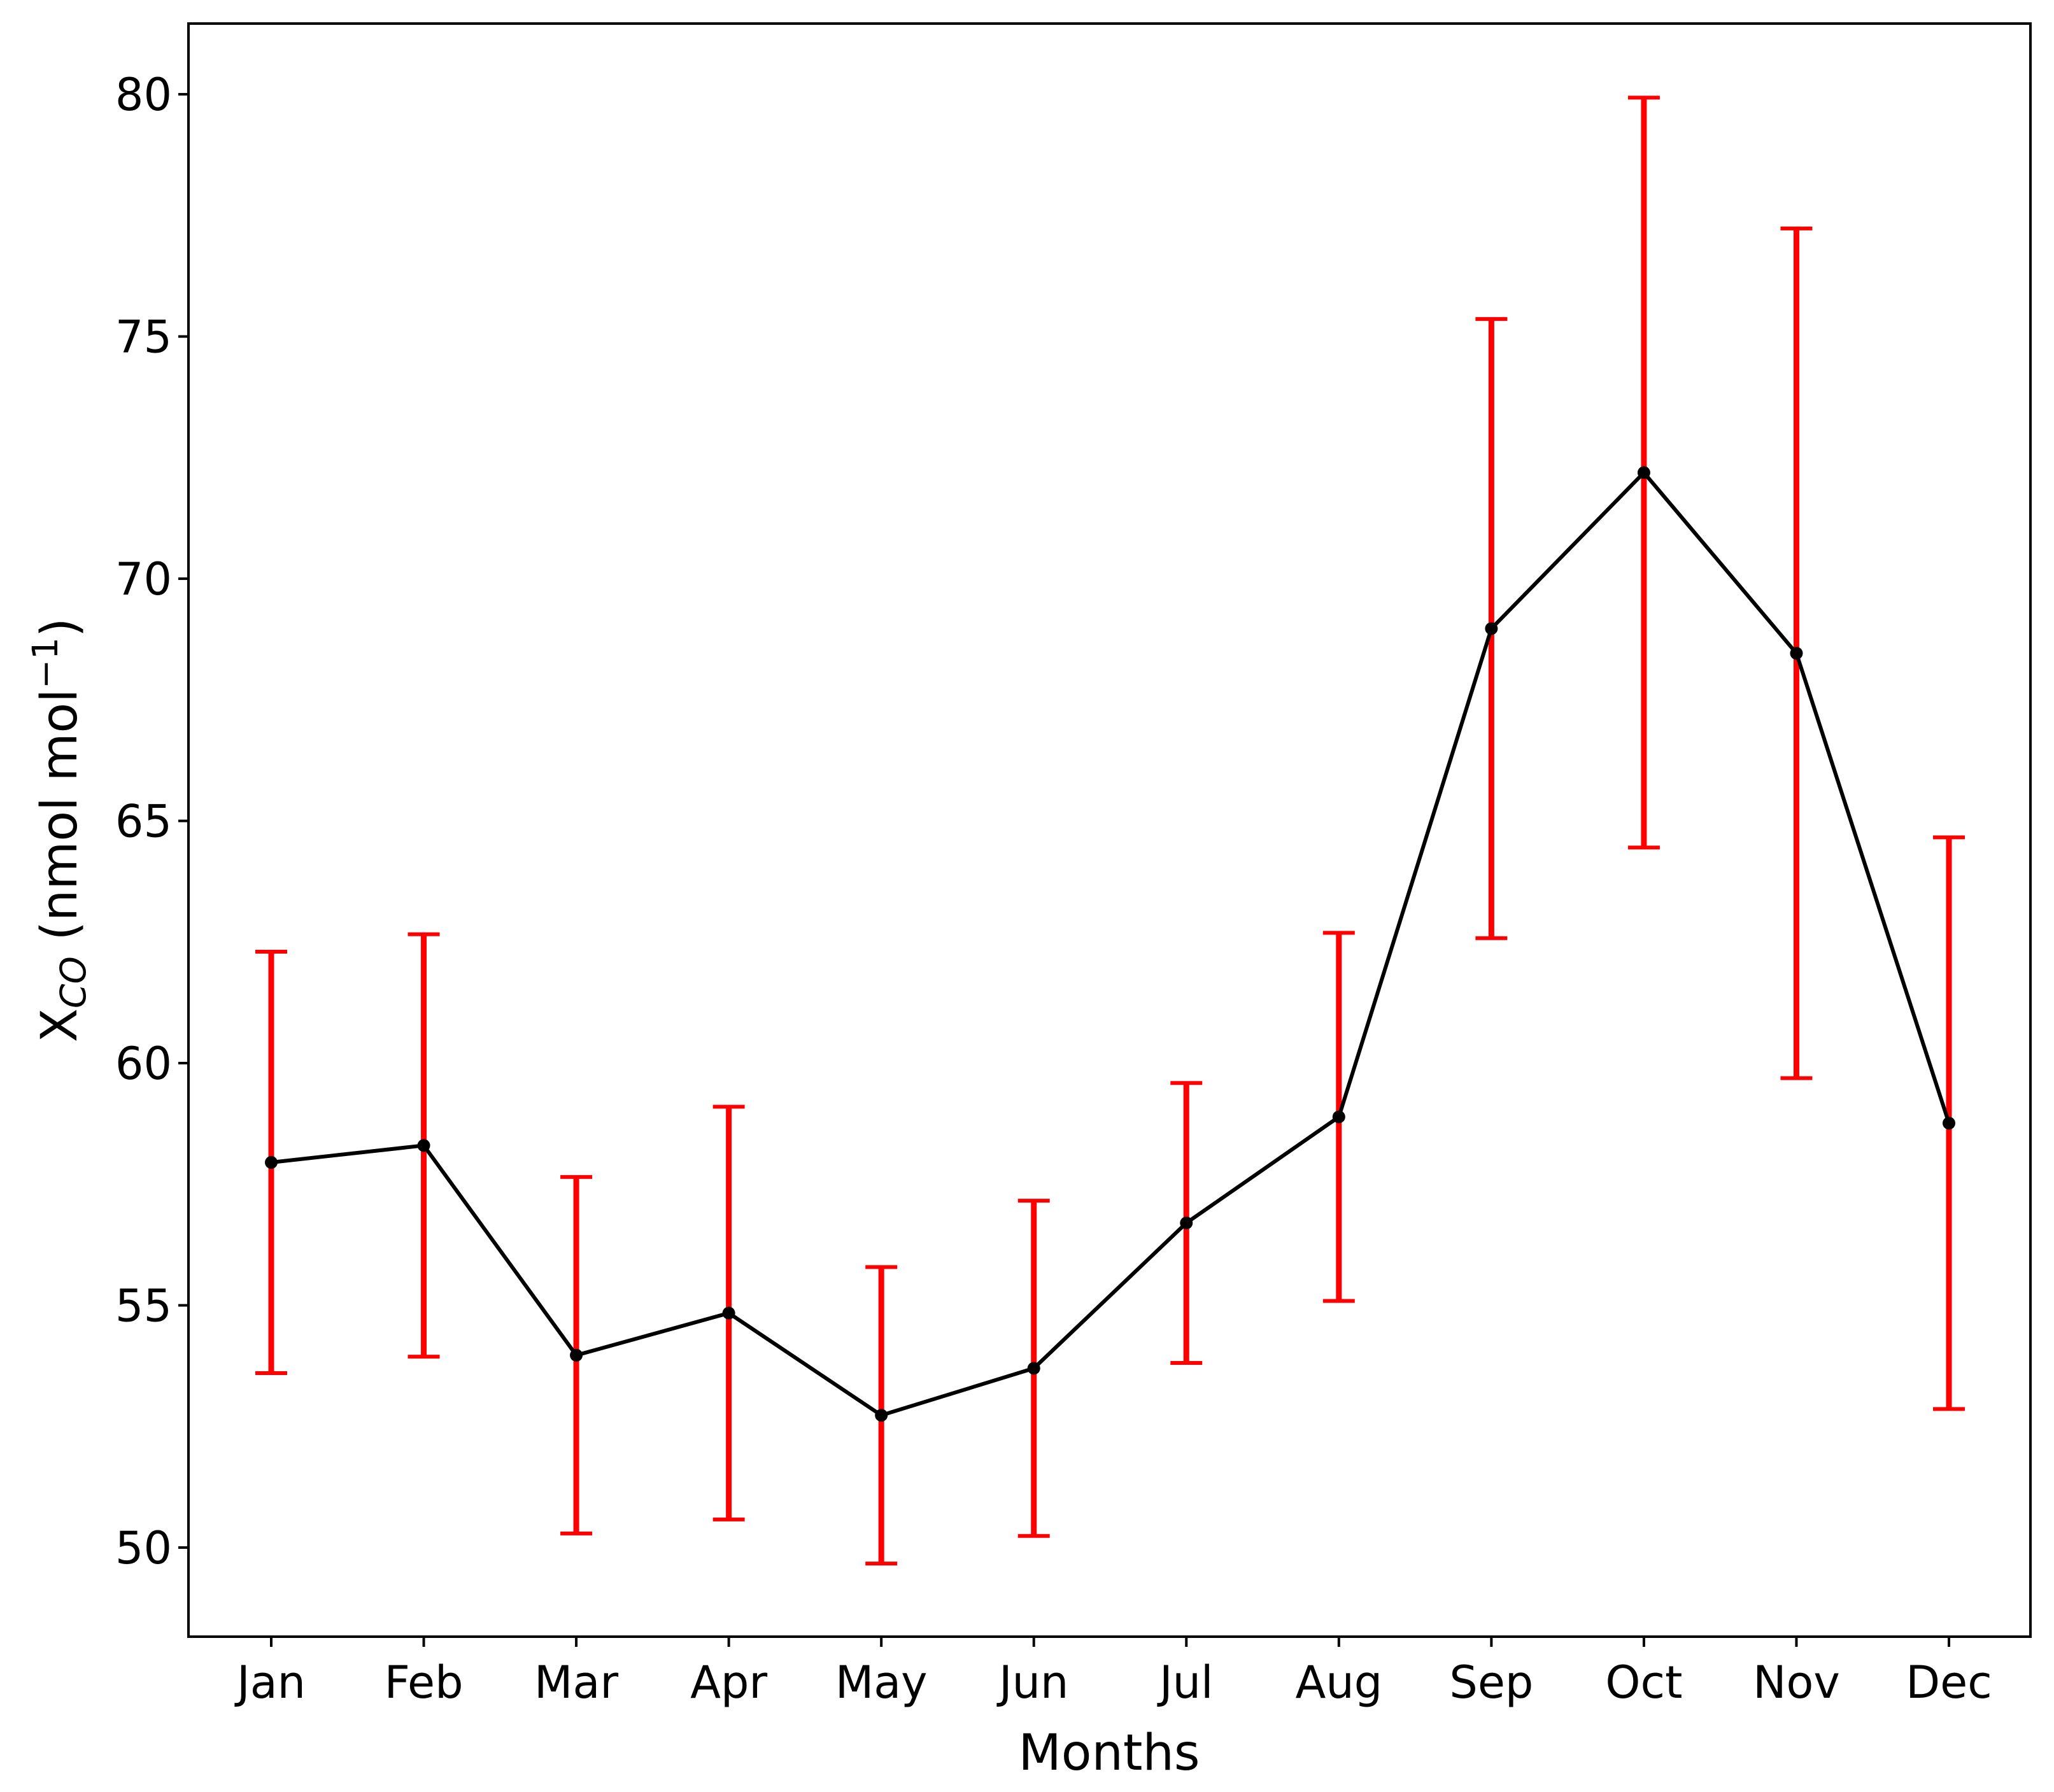 The height and width of the screenshot is (1792, 2054). Describe the element at coordinates (1109, 1753) in the screenshot. I see `x-axis-label: Months` at that location.